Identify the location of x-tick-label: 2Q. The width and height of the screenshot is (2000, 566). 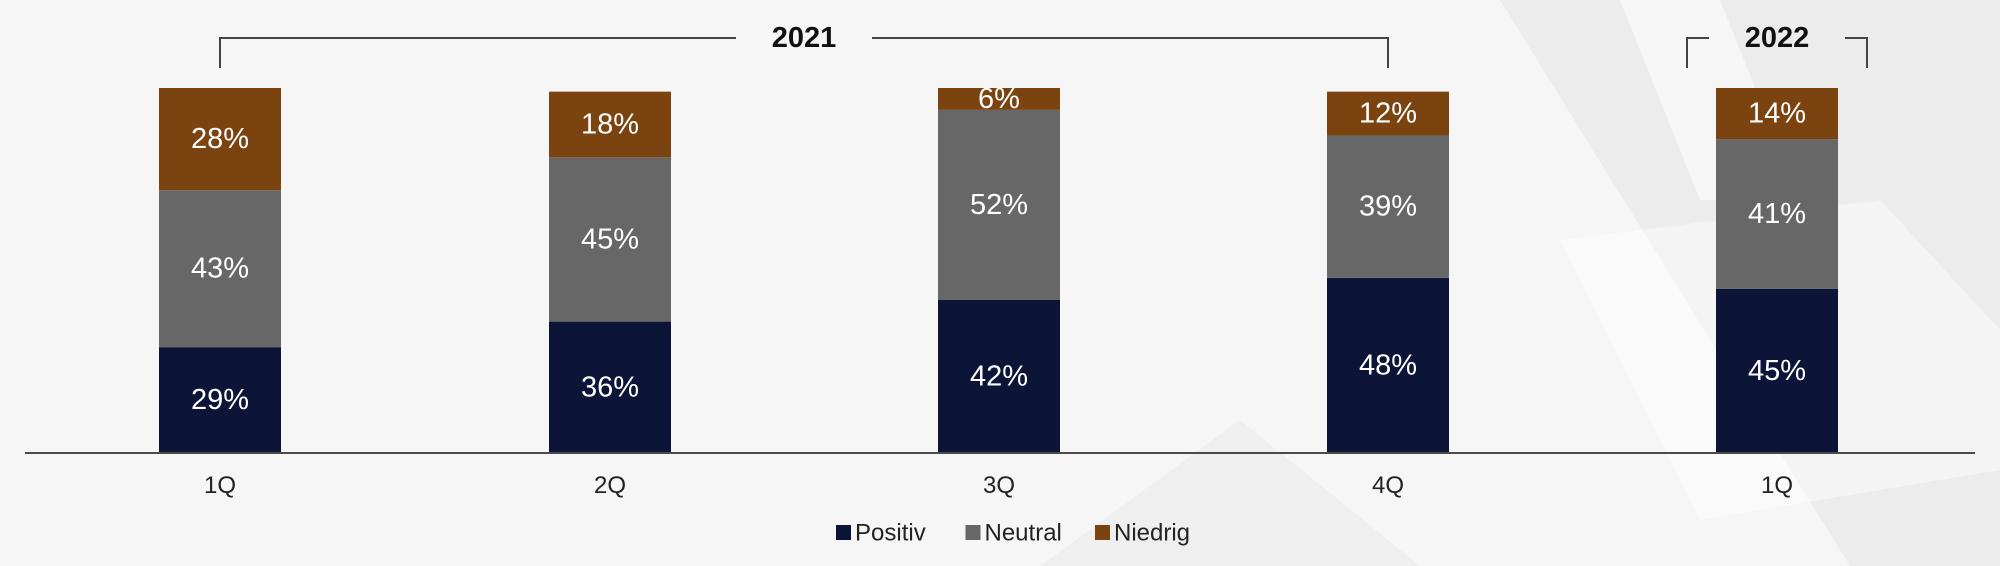
(610, 485).